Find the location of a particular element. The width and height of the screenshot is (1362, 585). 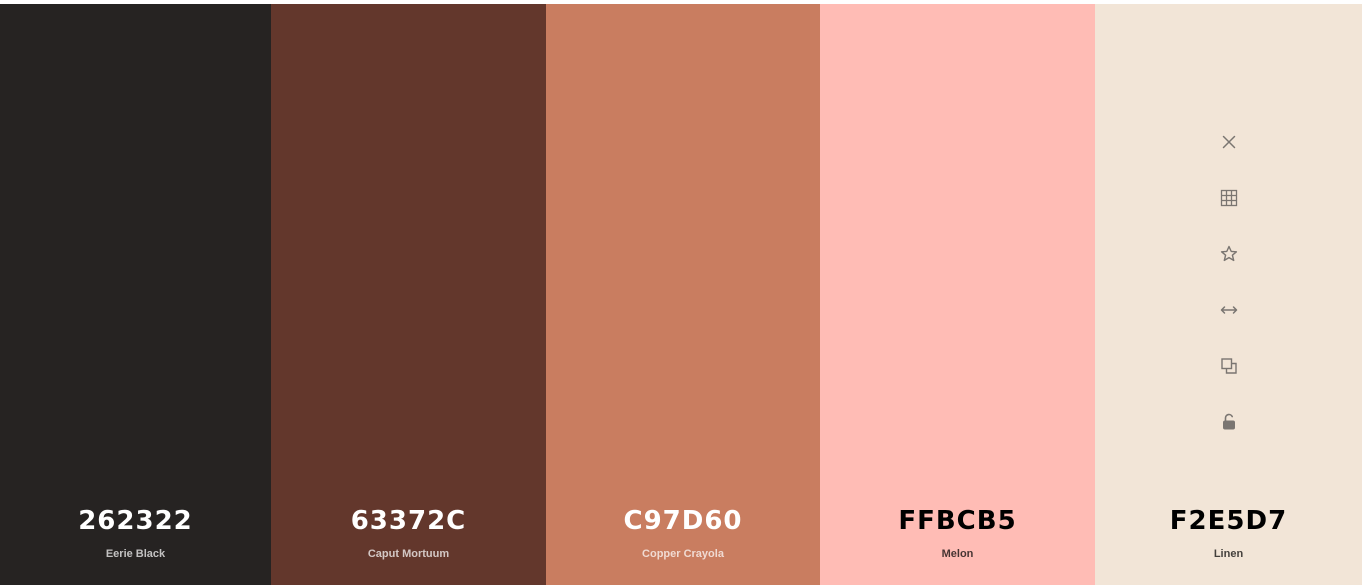

drag-arrows-icon is located at coordinates (1228, 310).